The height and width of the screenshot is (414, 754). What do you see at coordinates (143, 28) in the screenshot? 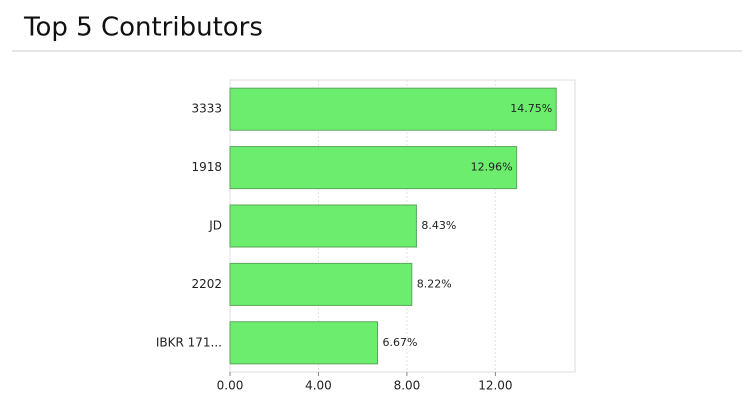
I see `chart-title: Top 5 Contributors` at bounding box center [143, 28].